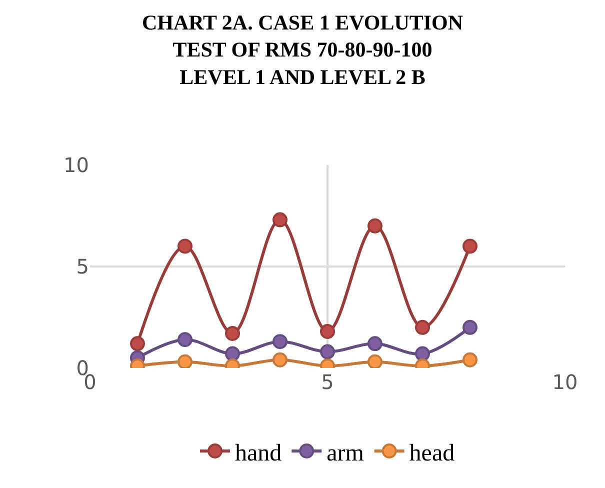  What do you see at coordinates (327, 382) in the screenshot?
I see `x-tick-label: 5` at bounding box center [327, 382].